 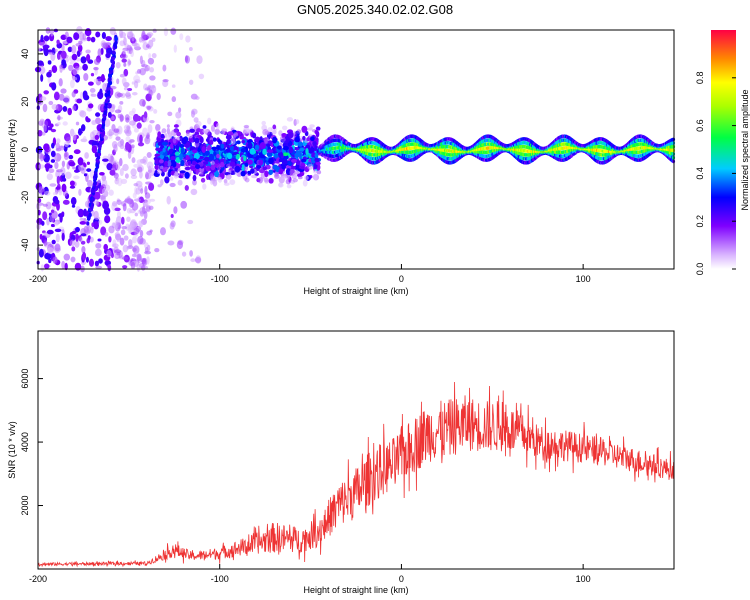 I want to click on colorbar-tick-label: 0.6, so click(x=700, y=125).